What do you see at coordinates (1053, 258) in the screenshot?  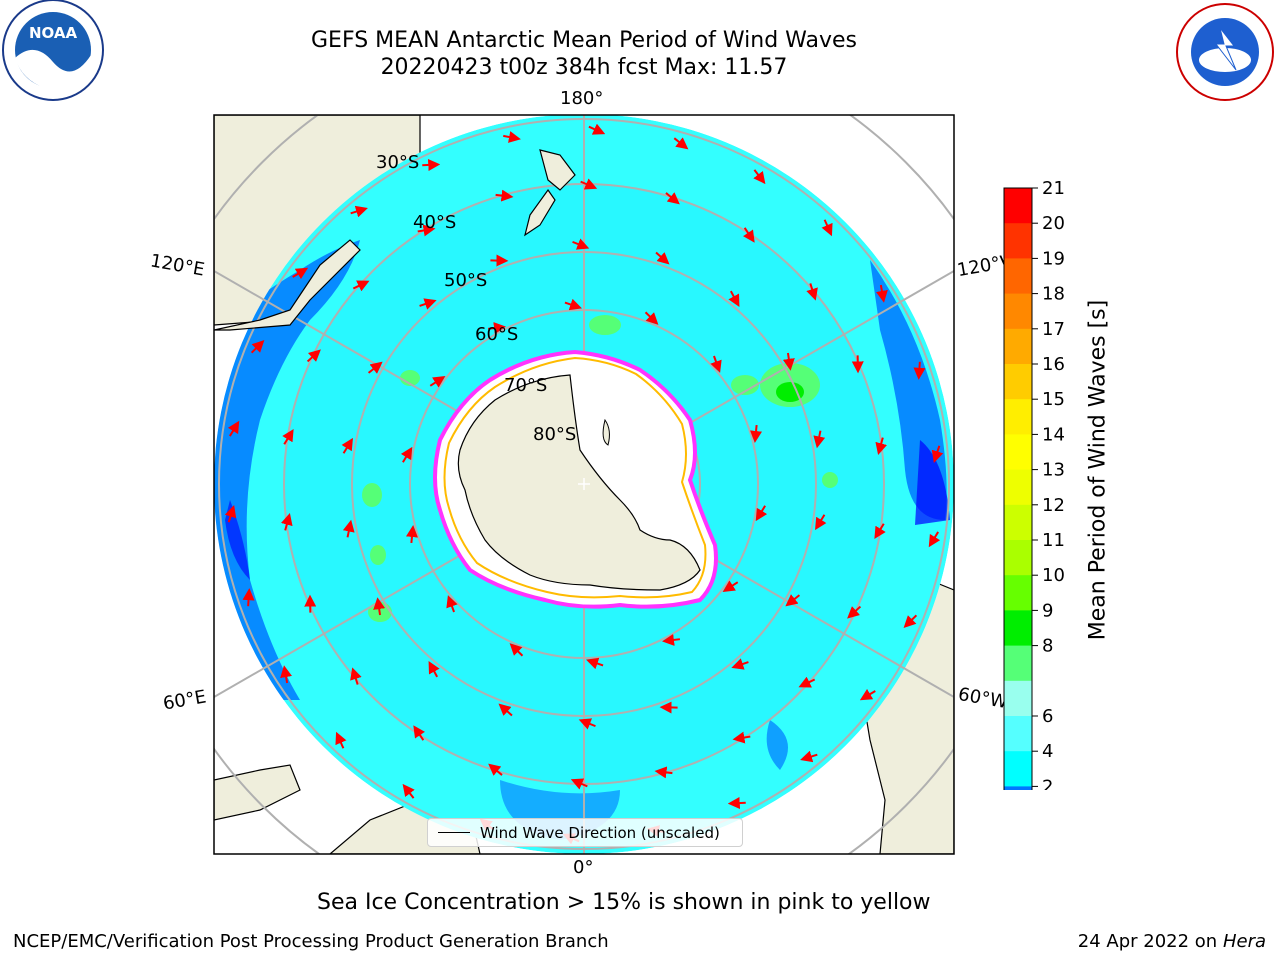 I see `colorbar-tick-label: 19` at bounding box center [1053, 258].